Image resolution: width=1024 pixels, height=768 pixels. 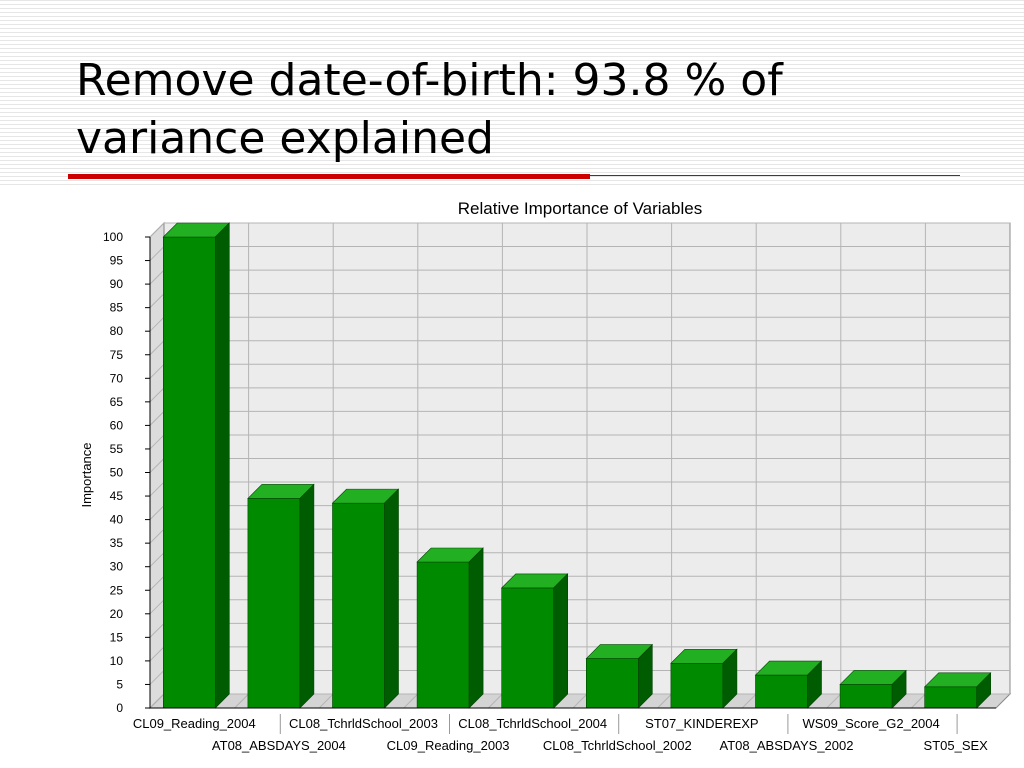 I want to click on y-tick-label: 80, so click(x=117, y=331).